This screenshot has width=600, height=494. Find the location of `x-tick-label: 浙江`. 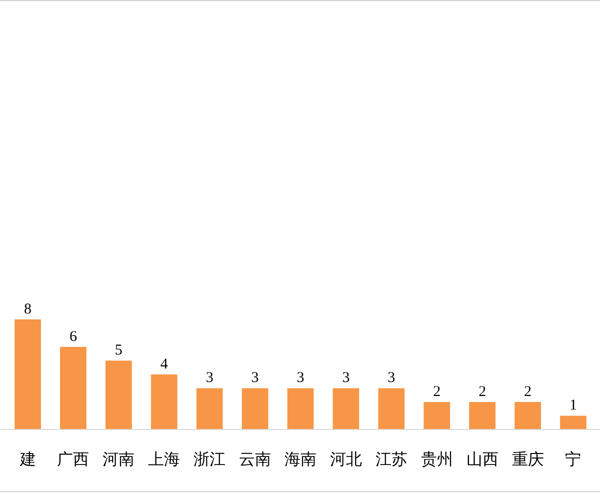

x-tick-label: 浙江 is located at coordinates (210, 459).